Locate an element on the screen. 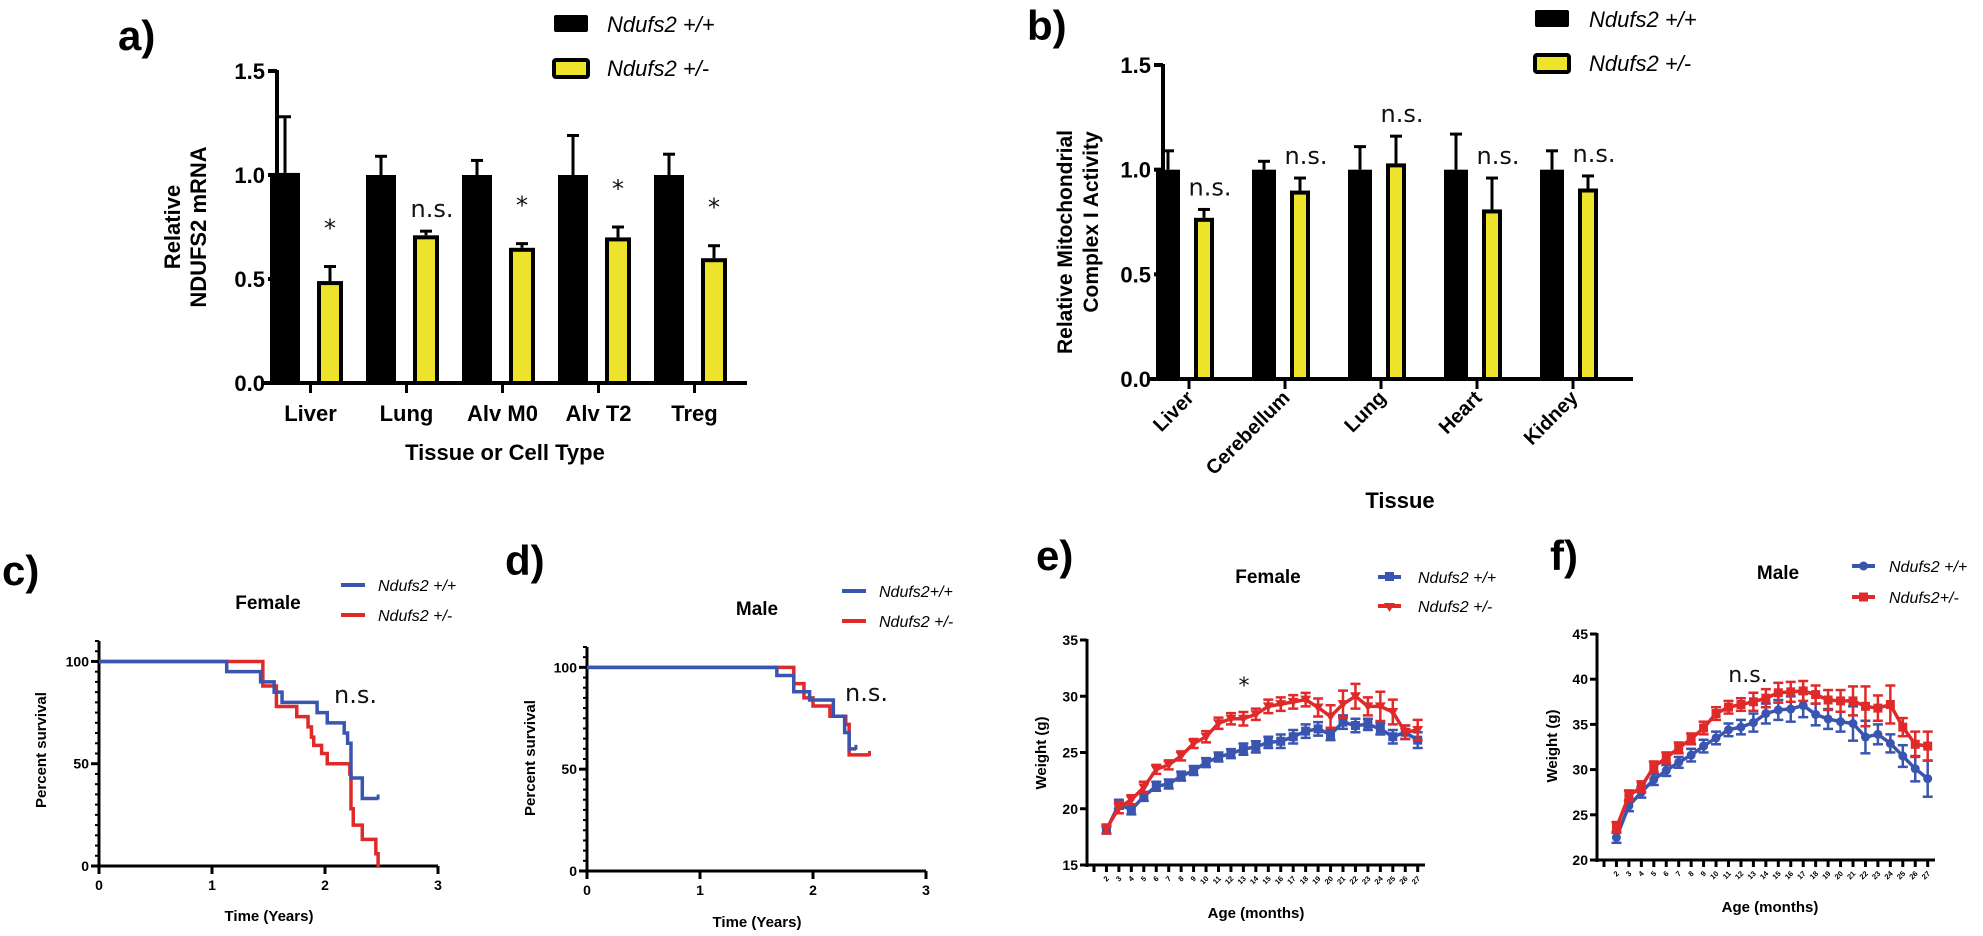  legend-swatch-het is located at coordinates (1552, 63).